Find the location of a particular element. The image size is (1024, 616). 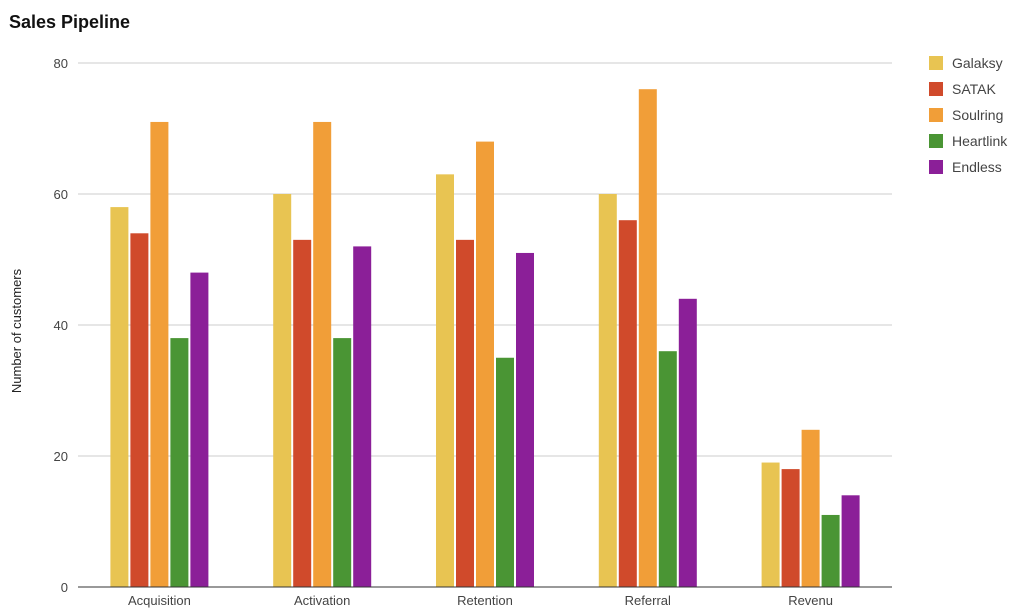

bar-heartlink-referral is located at coordinates (667, 469).